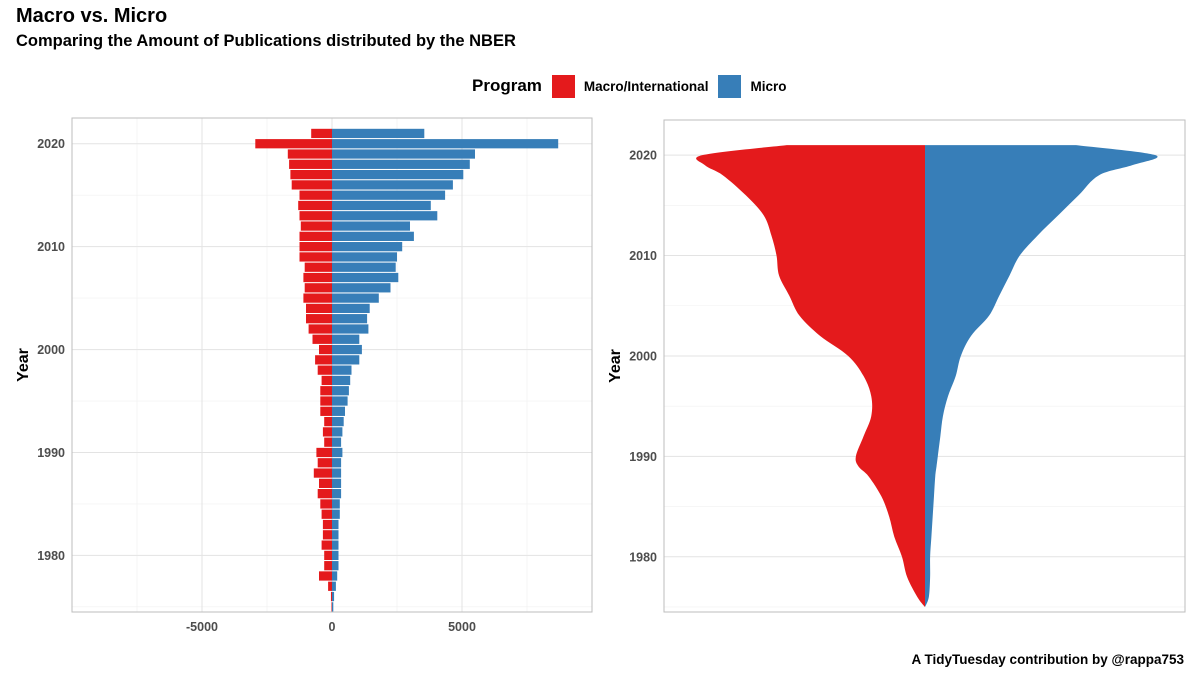 This screenshot has height=675, width=1200. Describe the element at coordinates (392, 185) in the screenshot. I see `bar-micro-2016` at that location.